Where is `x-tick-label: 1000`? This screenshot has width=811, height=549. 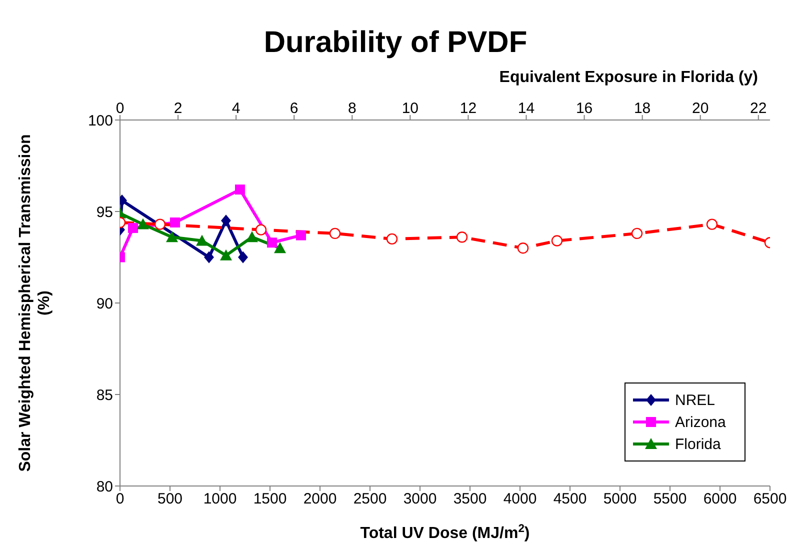
x-tick-label: 1000 is located at coordinates (220, 499).